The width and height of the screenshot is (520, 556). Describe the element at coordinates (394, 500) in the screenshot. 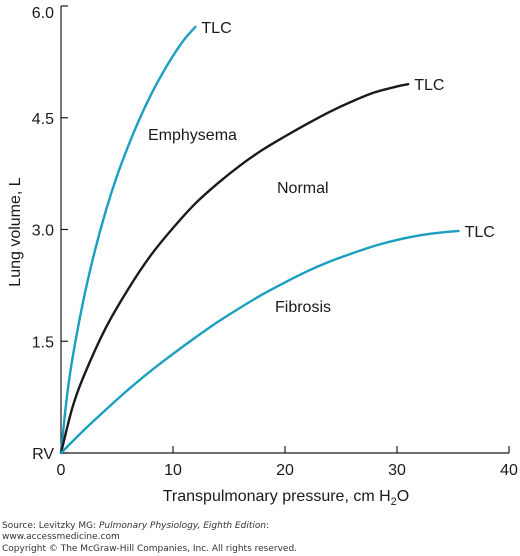

I see `x-axis-label-subscript: 2` at that location.